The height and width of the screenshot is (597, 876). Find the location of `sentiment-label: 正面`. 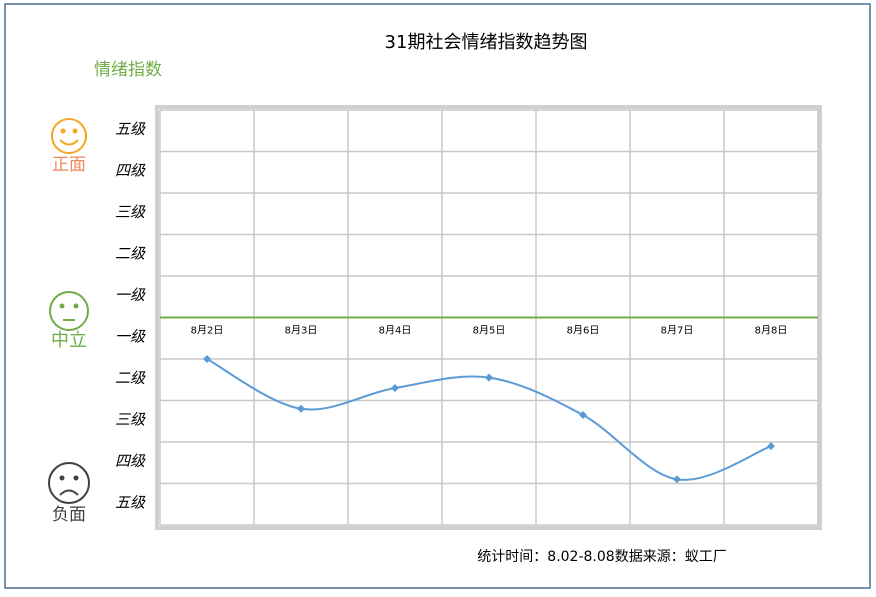

sentiment-label: 正面 is located at coordinates (69, 164).